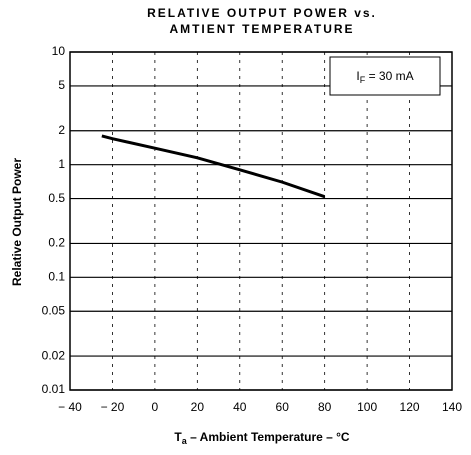 The height and width of the screenshot is (455, 471). What do you see at coordinates (367, 407) in the screenshot?
I see `x-tick-label: 100` at bounding box center [367, 407].